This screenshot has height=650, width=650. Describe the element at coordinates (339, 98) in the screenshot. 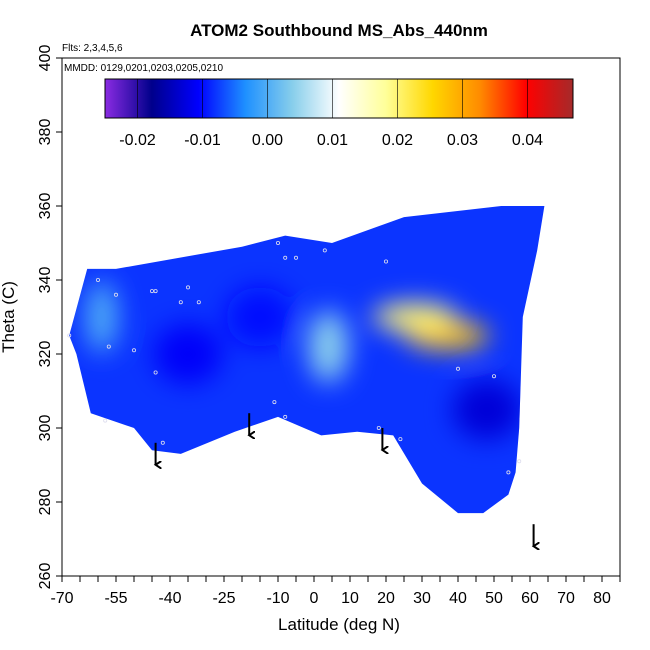

I see `colorbar-gradient` at that location.